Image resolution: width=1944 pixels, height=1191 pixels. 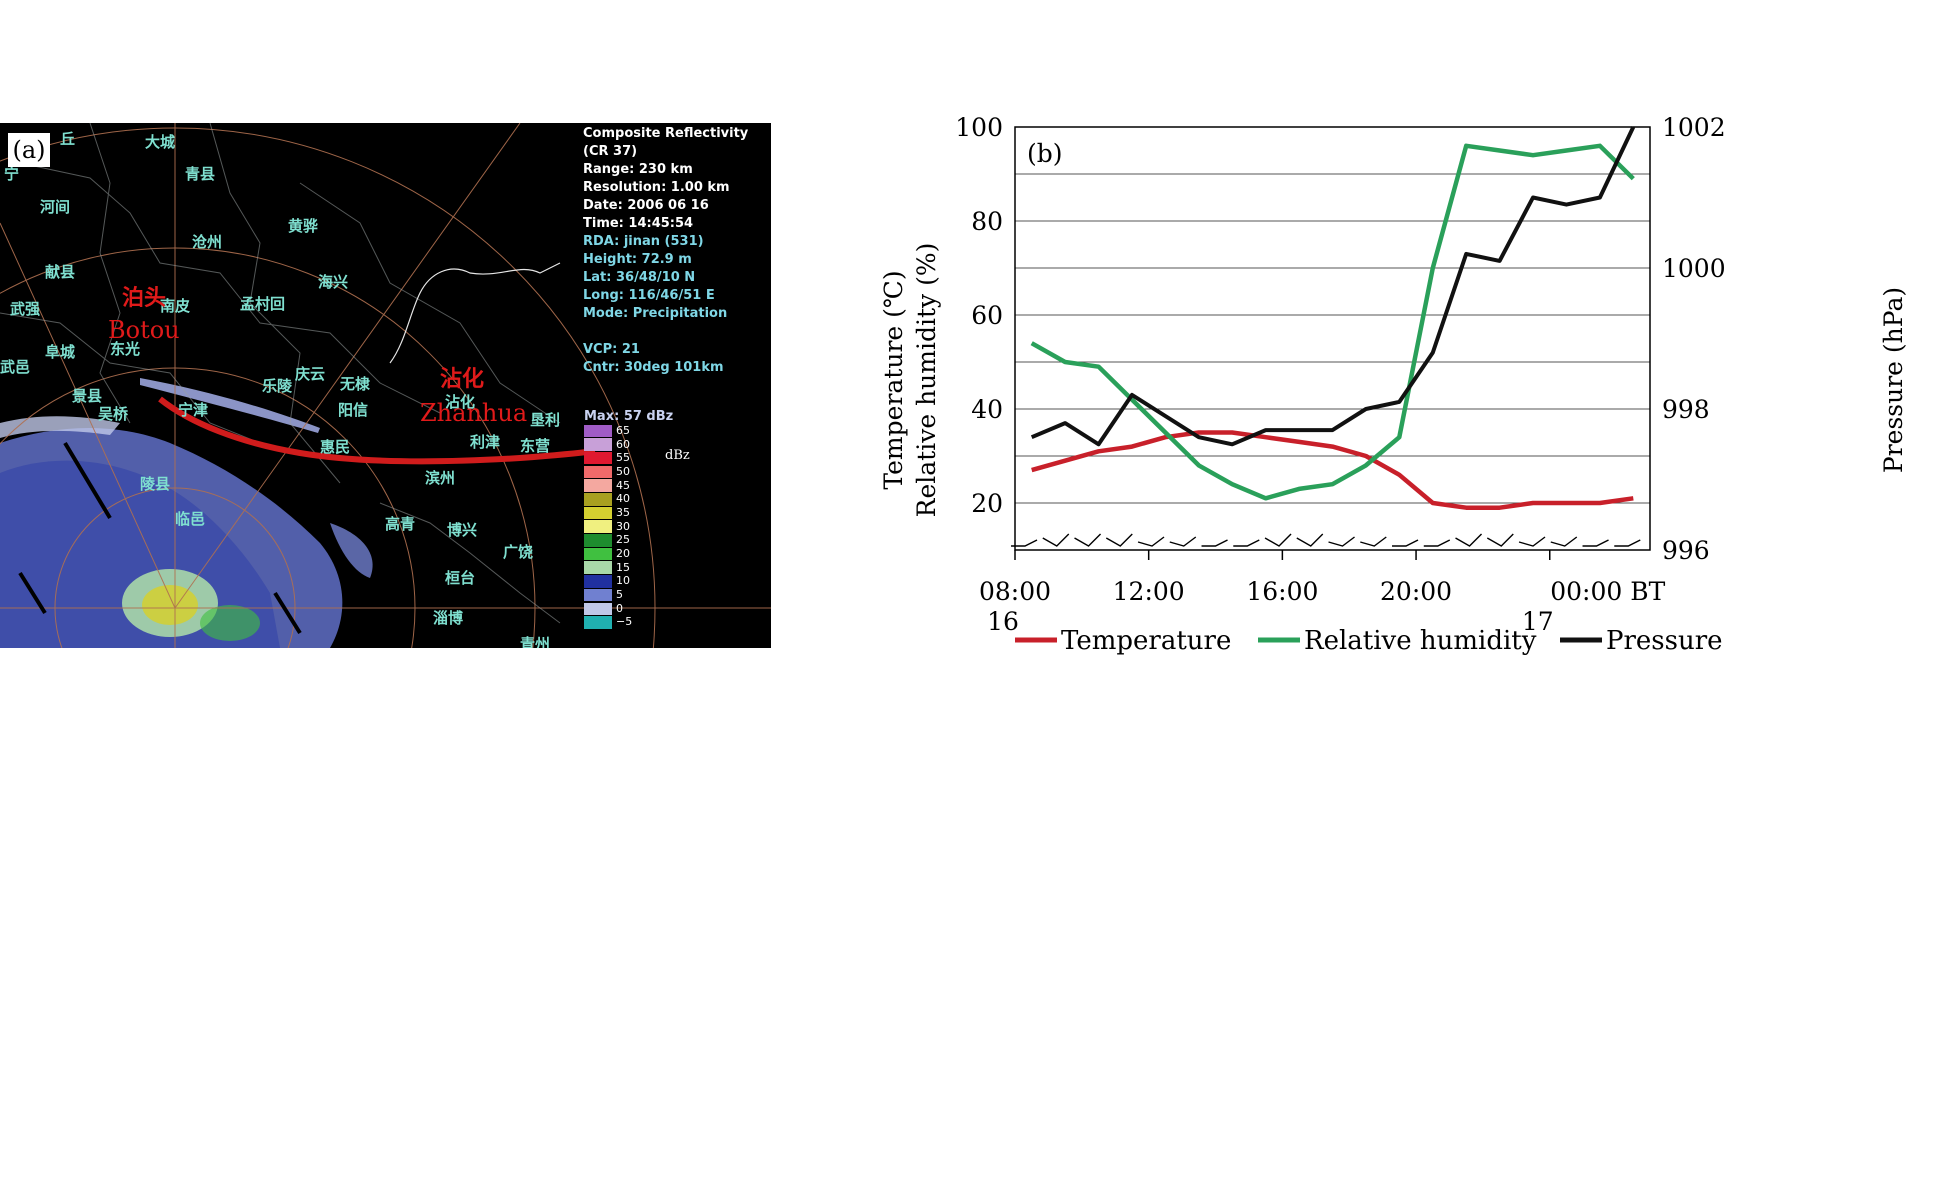 What do you see at coordinates (638, 223) in the screenshot?
I see `radar-info-line: Time: 14:45:54` at bounding box center [638, 223].